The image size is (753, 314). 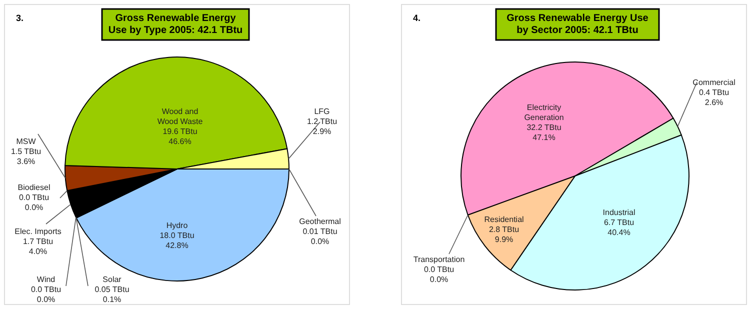 What do you see at coordinates (619, 212) in the screenshot?
I see `slice-label: Industrial` at bounding box center [619, 212].